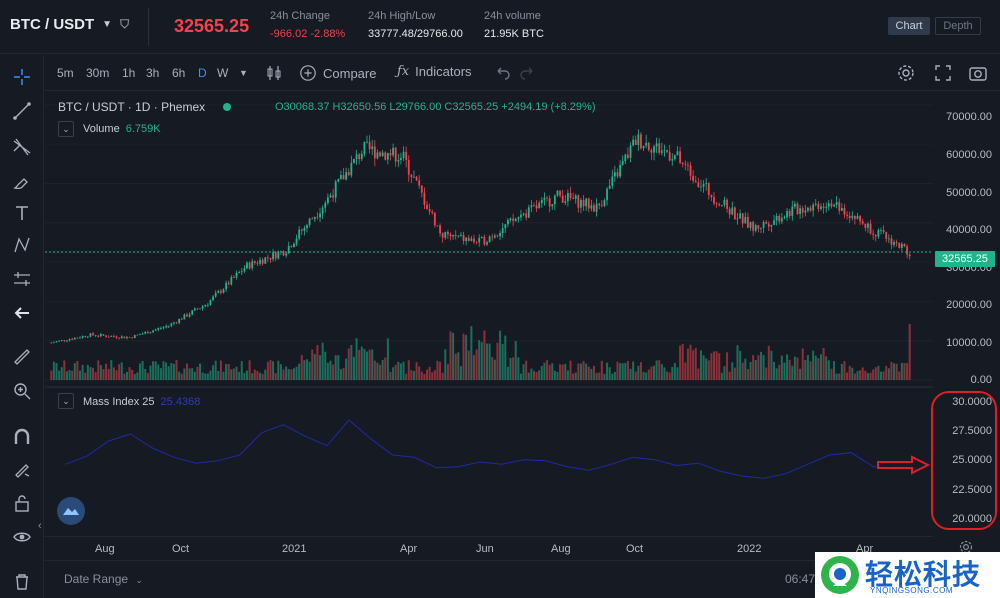  Describe the element at coordinates (69, 24) in the screenshot. I see `pair-selector: BTC / USDT ▼ ⛉` at that location.